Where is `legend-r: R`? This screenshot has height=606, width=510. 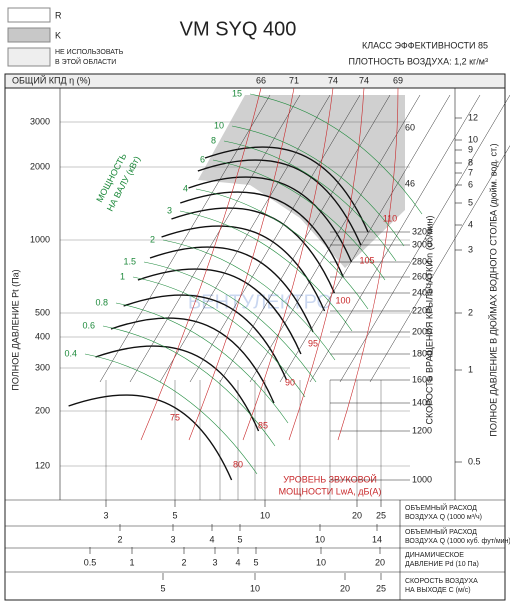 legend-r: R is located at coordinates (58, 15).